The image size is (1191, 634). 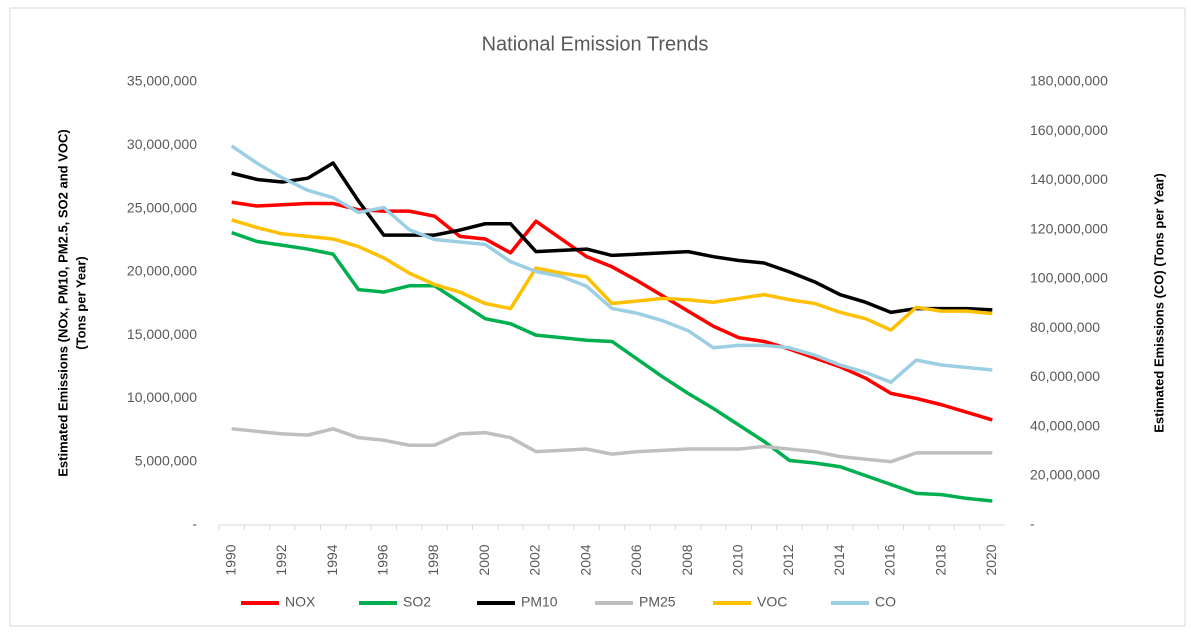 What do you see at coordinates (772, 602) in the screenshot?
I see `legend-label: VOC` at bounding box center [772, 602].